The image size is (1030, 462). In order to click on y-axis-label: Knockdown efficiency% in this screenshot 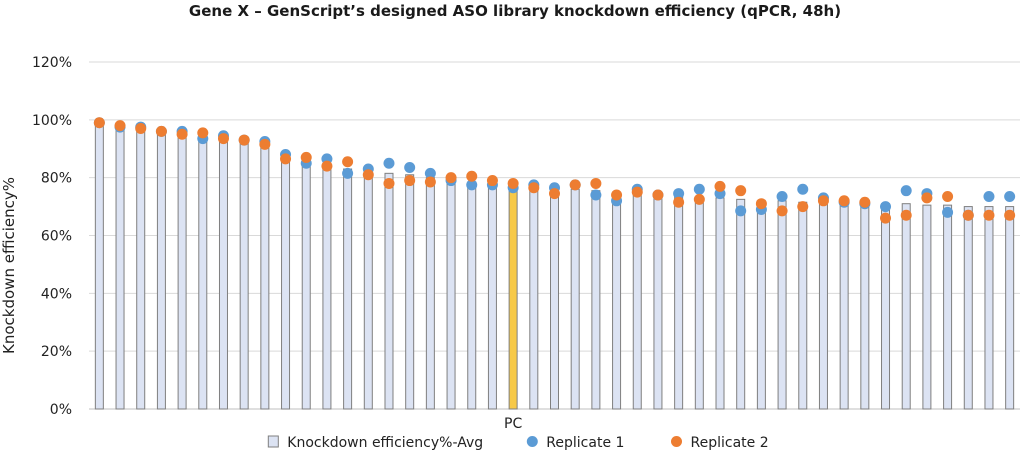, I will do `click(9, 265)`.